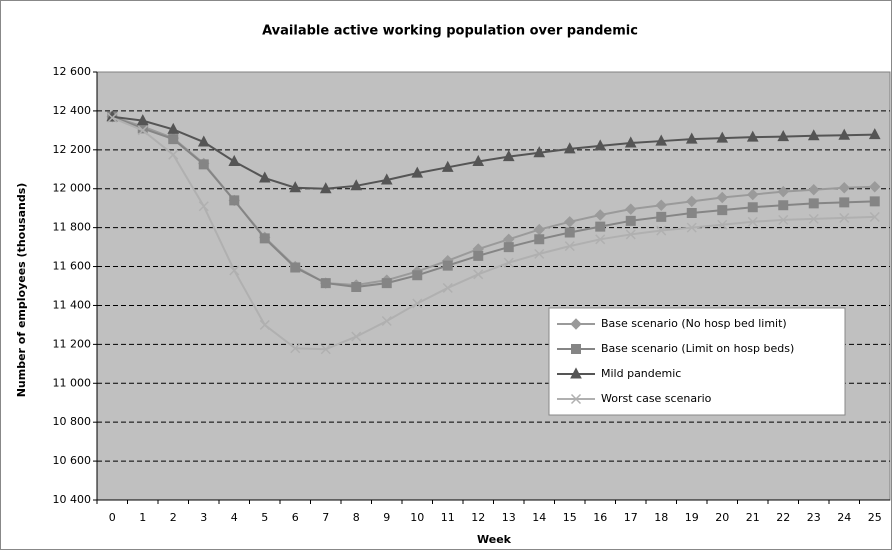 This screenshot has height=550, width=892. I want to click on legend-label: Mild pandemic, so click(641, 373).